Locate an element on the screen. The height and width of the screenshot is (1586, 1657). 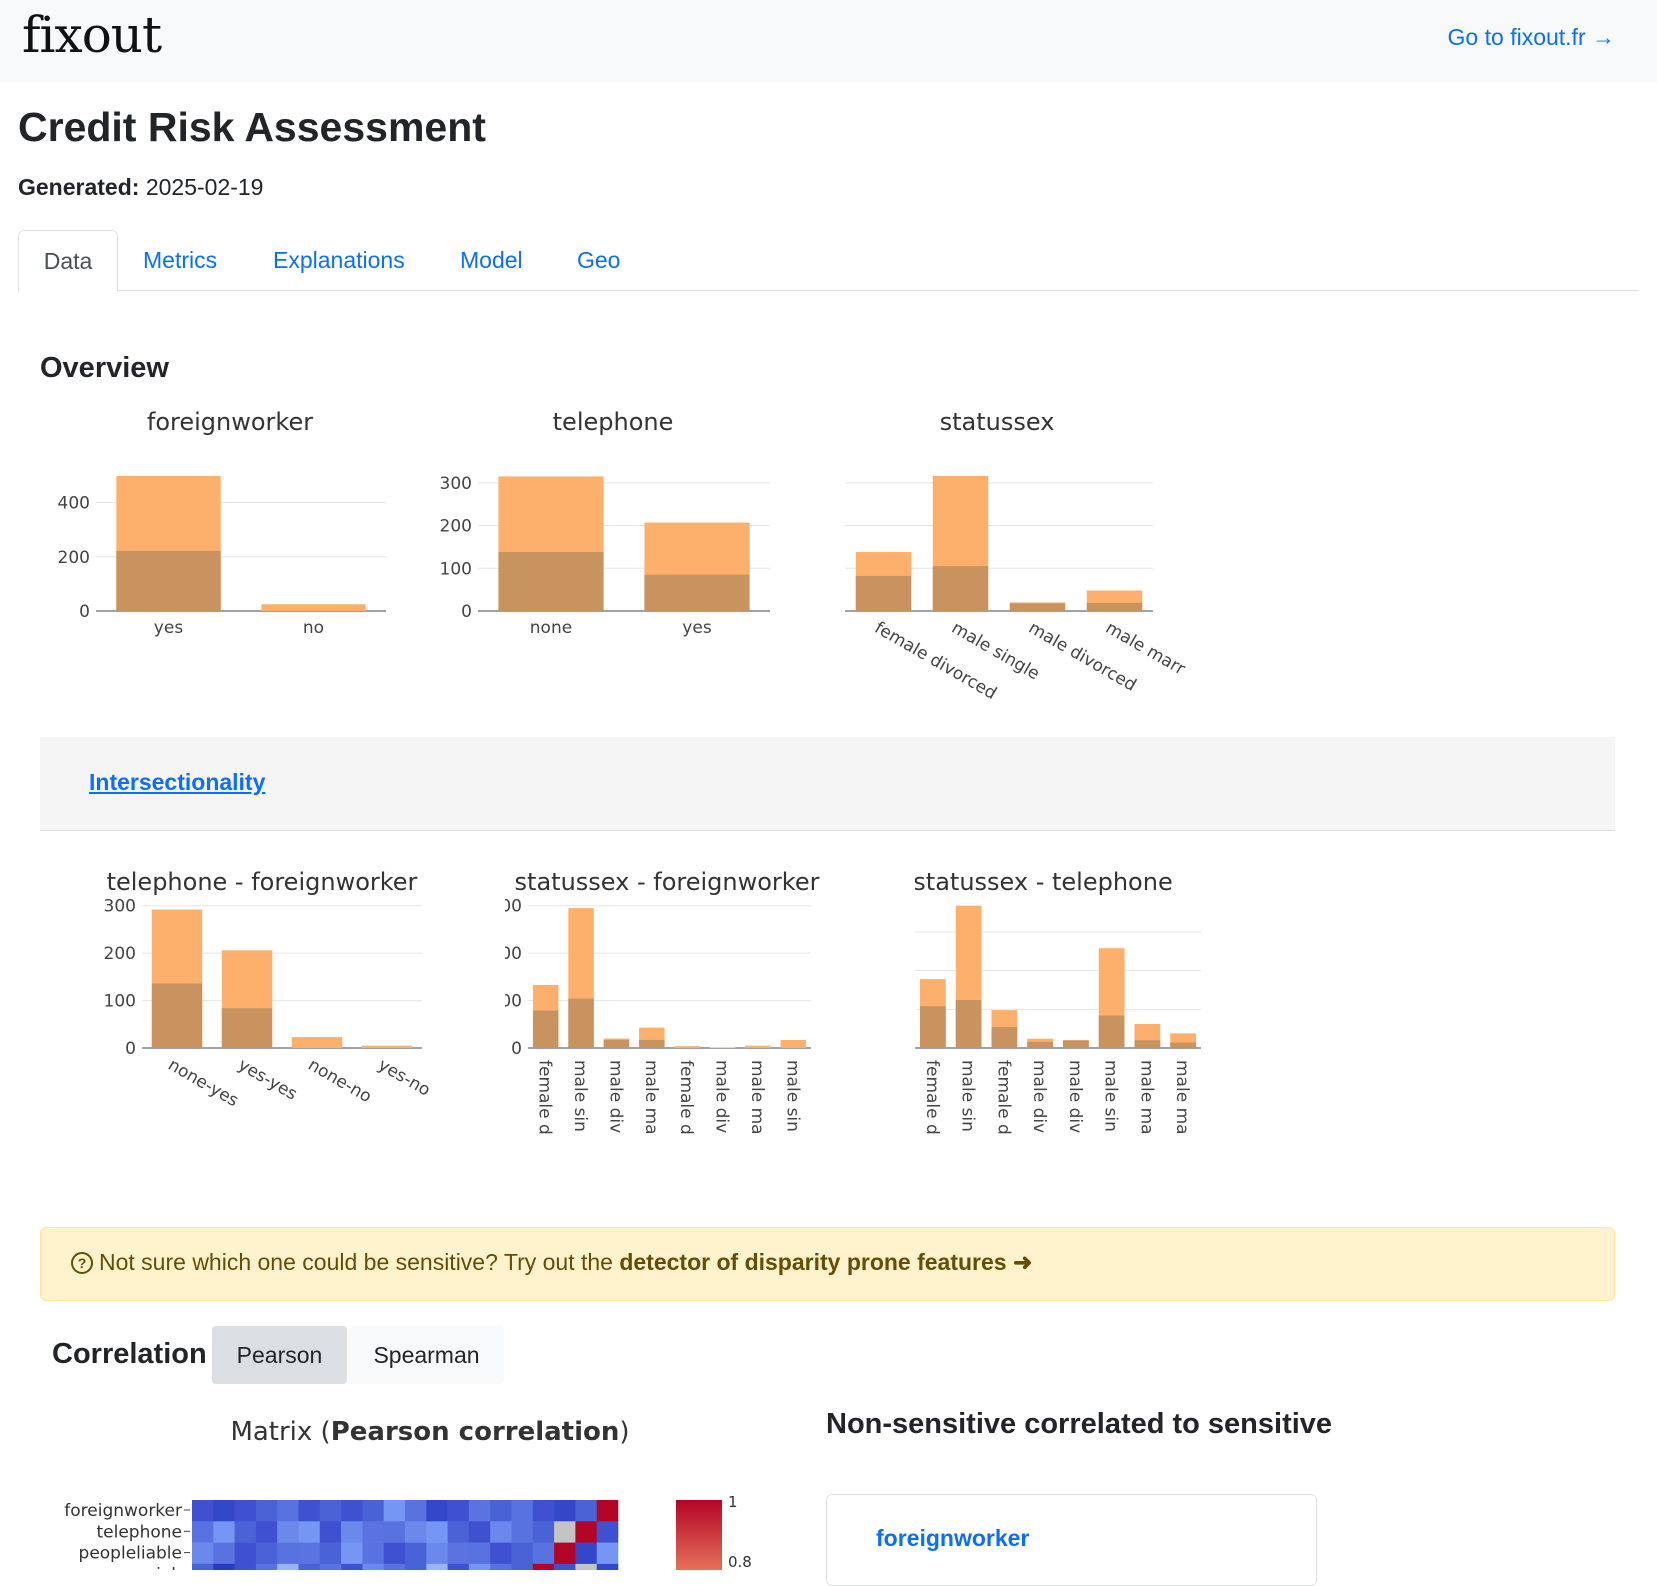
tab-explanations: Explanations is located at coordinates (339, 260).